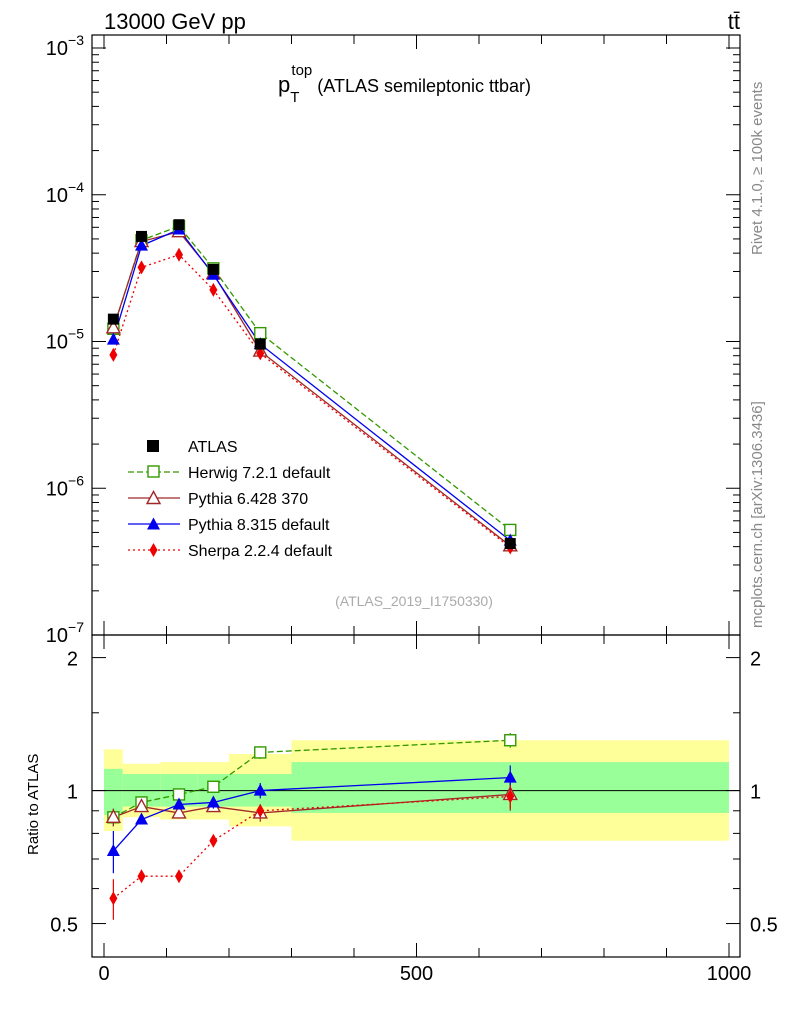 The width and height of the screenshot is (786, 1024). What do you see at coordinates (153, 523) in the screenshot?
I see `legend-marker-pythia8` at bounding box center [153, 523].